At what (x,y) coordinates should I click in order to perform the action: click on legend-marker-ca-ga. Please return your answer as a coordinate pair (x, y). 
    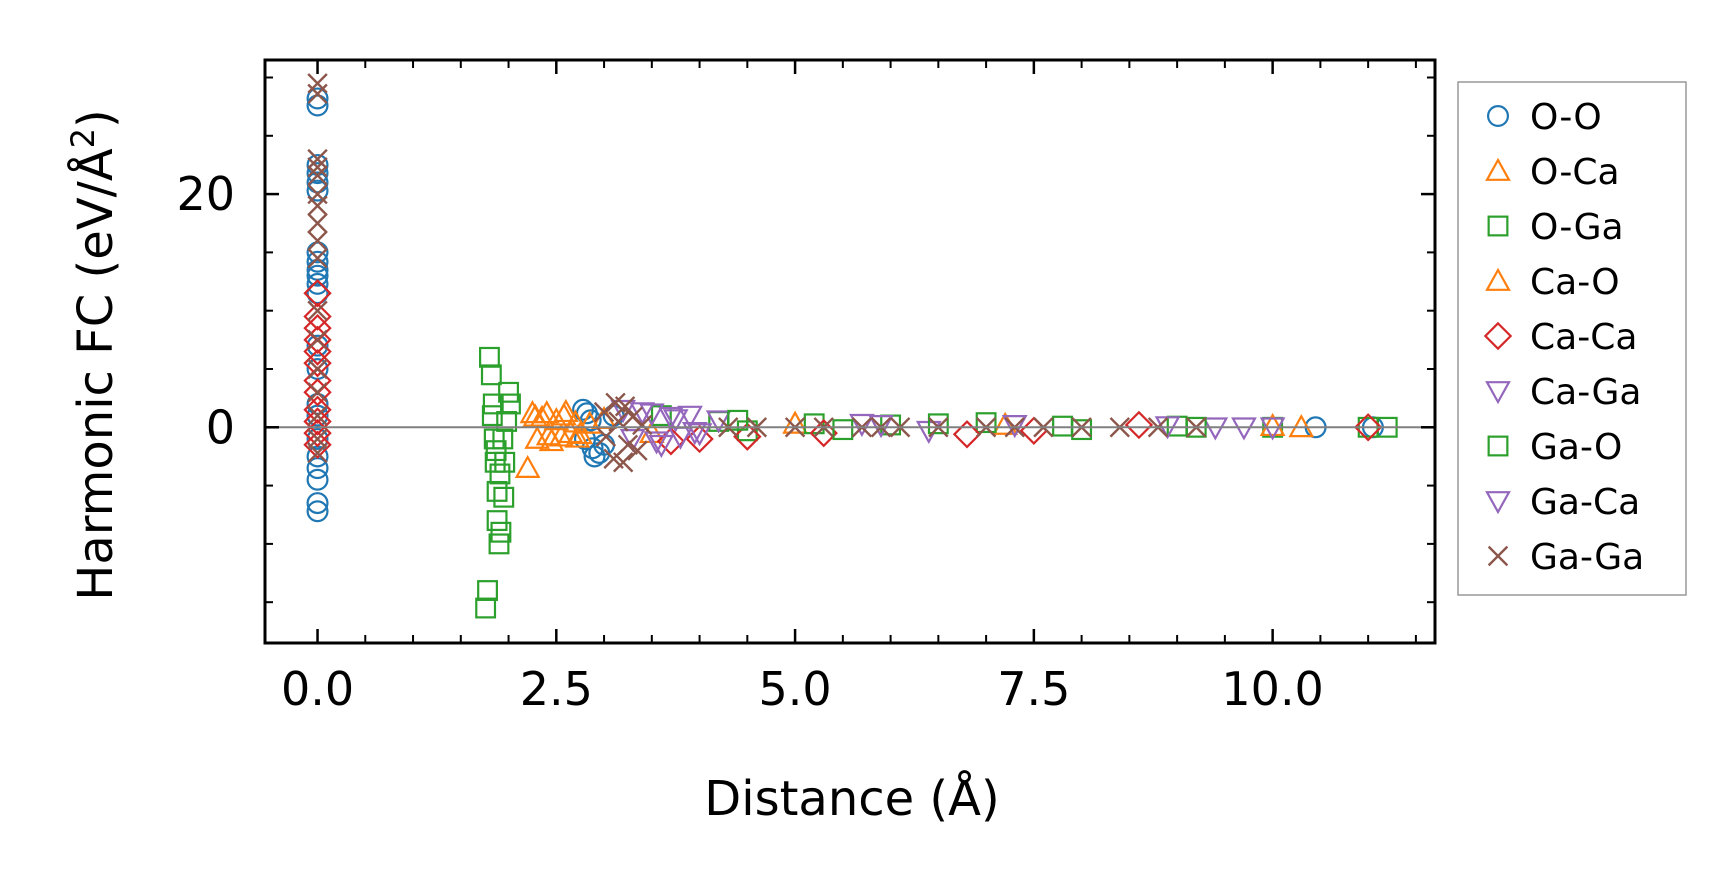
    Looking at the image, I should click on (1498, 393).